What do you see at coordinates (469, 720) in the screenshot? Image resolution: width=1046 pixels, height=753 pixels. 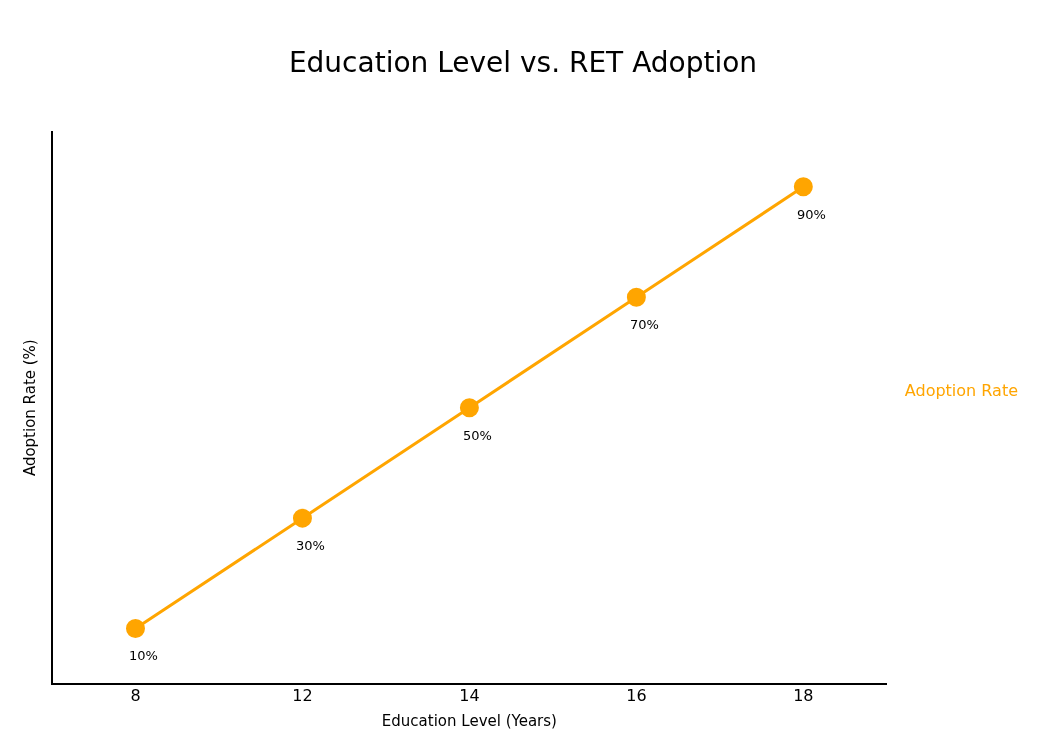 I see `x-axis-title: Education Level (Years)` at bounding box center [469, 720].